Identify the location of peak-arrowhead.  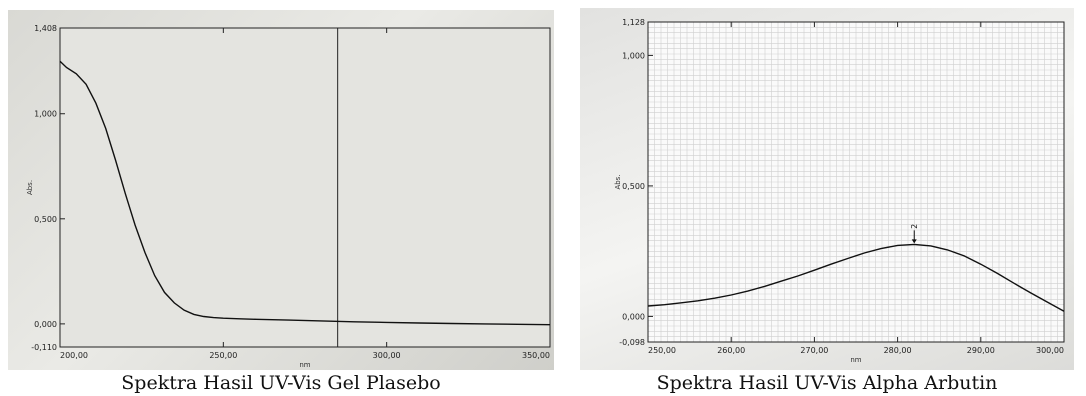
(914, 241).